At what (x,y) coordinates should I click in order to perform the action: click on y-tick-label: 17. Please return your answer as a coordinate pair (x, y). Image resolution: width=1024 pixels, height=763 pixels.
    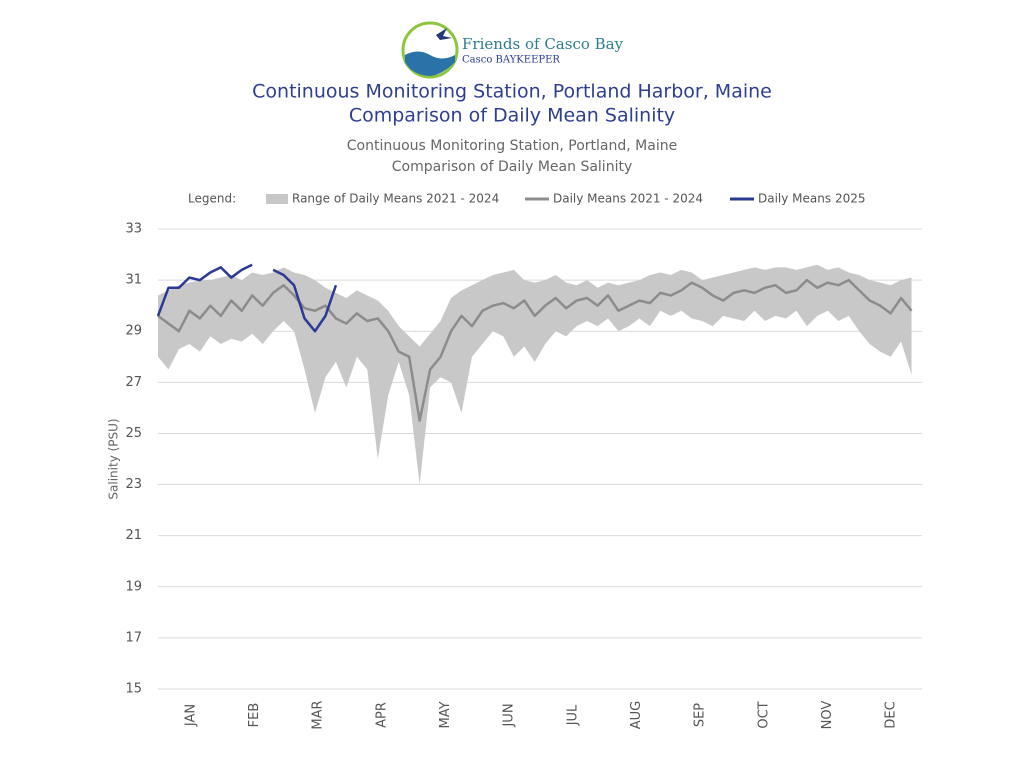
    Looking at the image, I should click on (133, 637).